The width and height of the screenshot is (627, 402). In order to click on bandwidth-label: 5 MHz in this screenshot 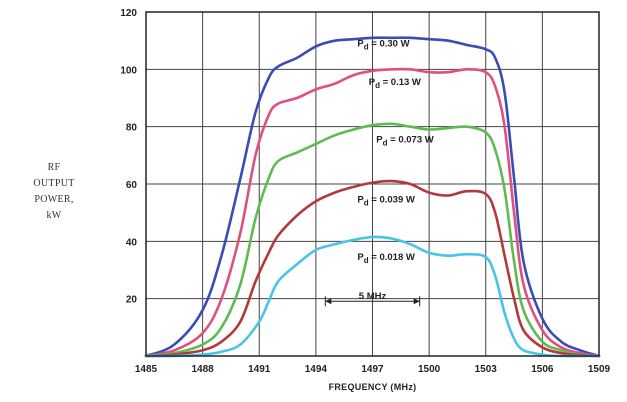, I will do `click(373, 296)`.